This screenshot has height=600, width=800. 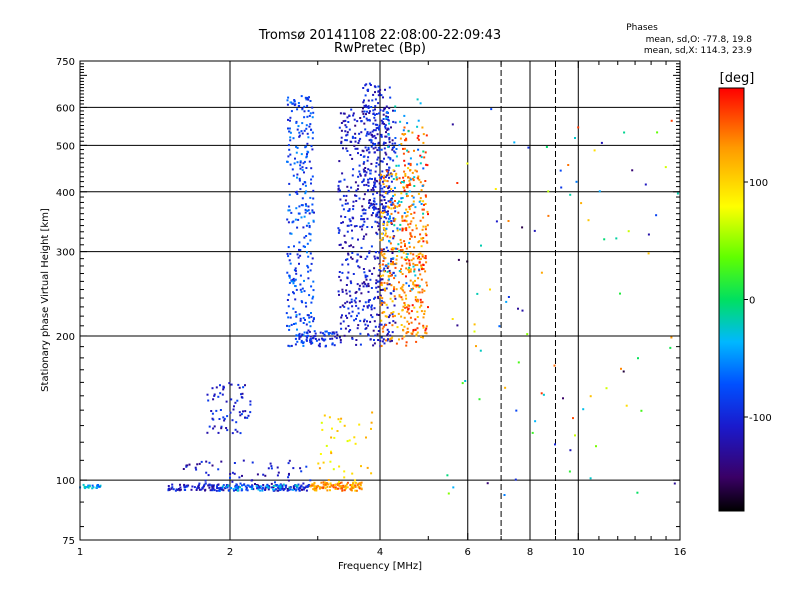 I want to click on phases-x-mode: mean, sd,X: 114.3, 23.9, so click(x=698, y=51).